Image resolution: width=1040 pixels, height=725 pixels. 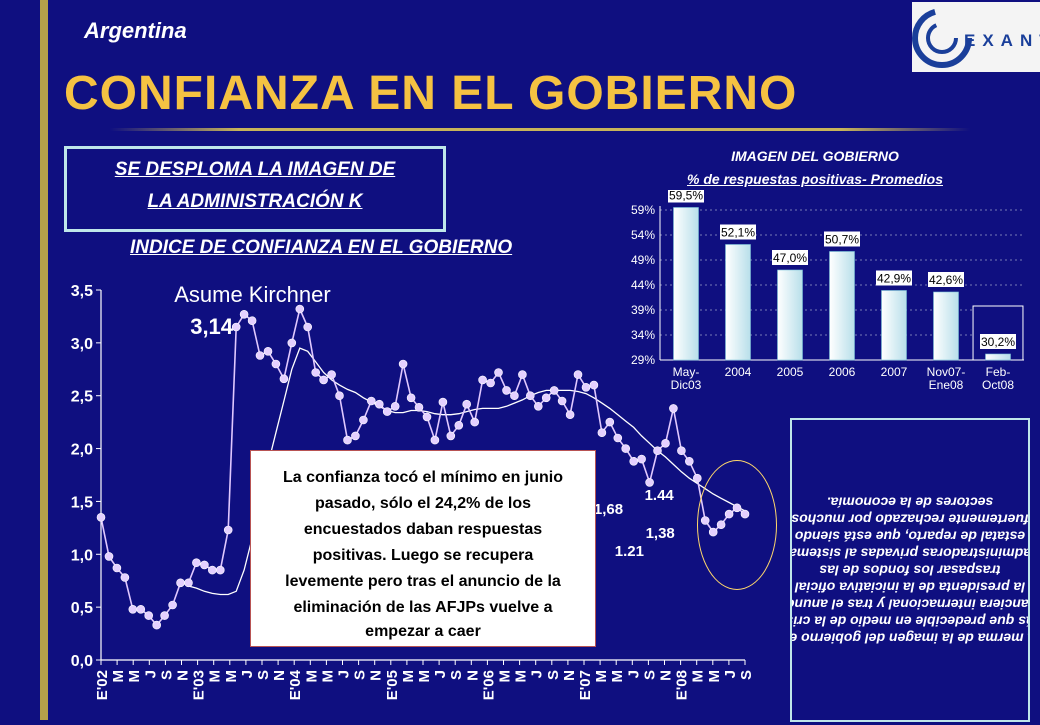 I want to click on y-tick-label: 3,0, so click(x=82, y=344).